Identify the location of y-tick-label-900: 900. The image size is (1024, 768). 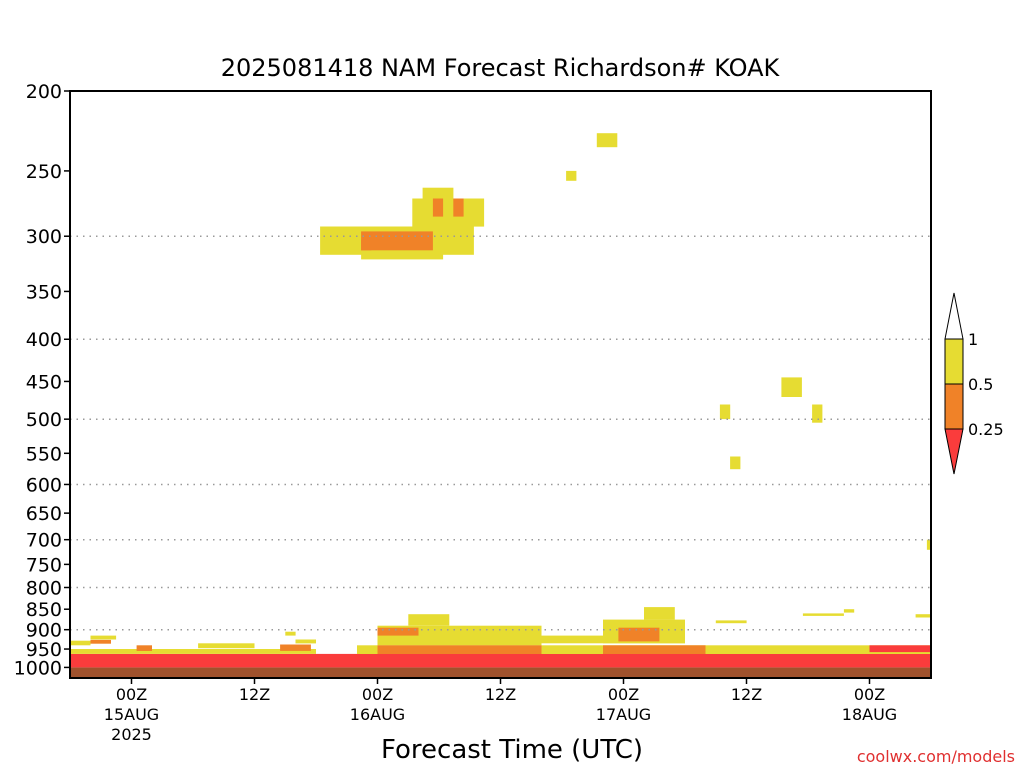
(44, 631).